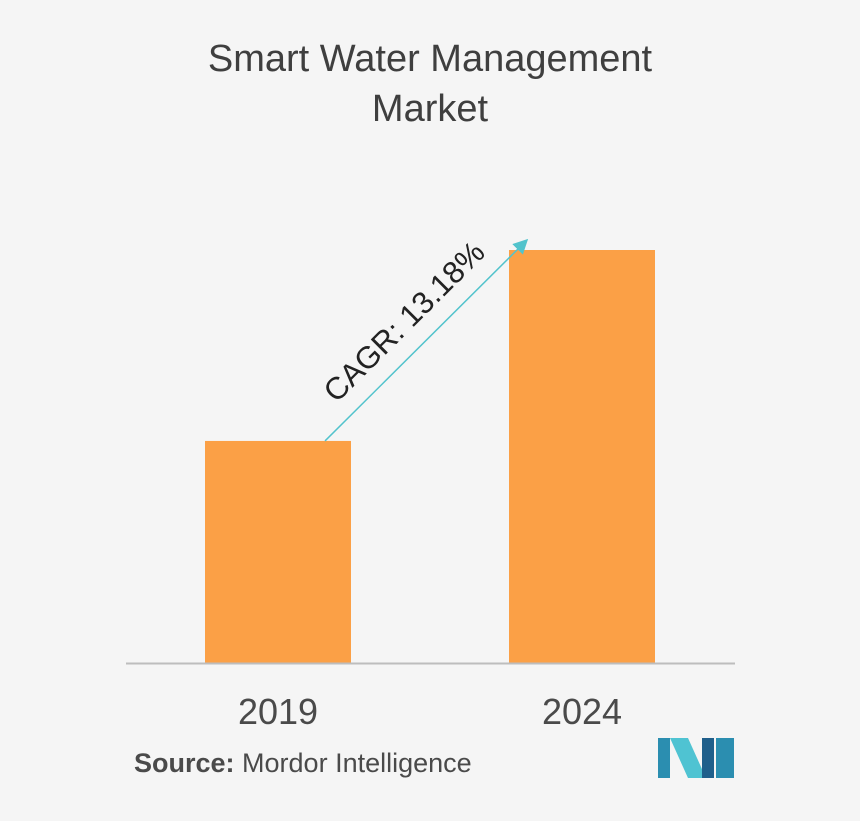 Image resolution: width=860 pixels, height=821 pixels. What do you see at coordinates (708, 758) in the screenshot?
I see `logo-middle-bar` at bounding box center [708, 758].